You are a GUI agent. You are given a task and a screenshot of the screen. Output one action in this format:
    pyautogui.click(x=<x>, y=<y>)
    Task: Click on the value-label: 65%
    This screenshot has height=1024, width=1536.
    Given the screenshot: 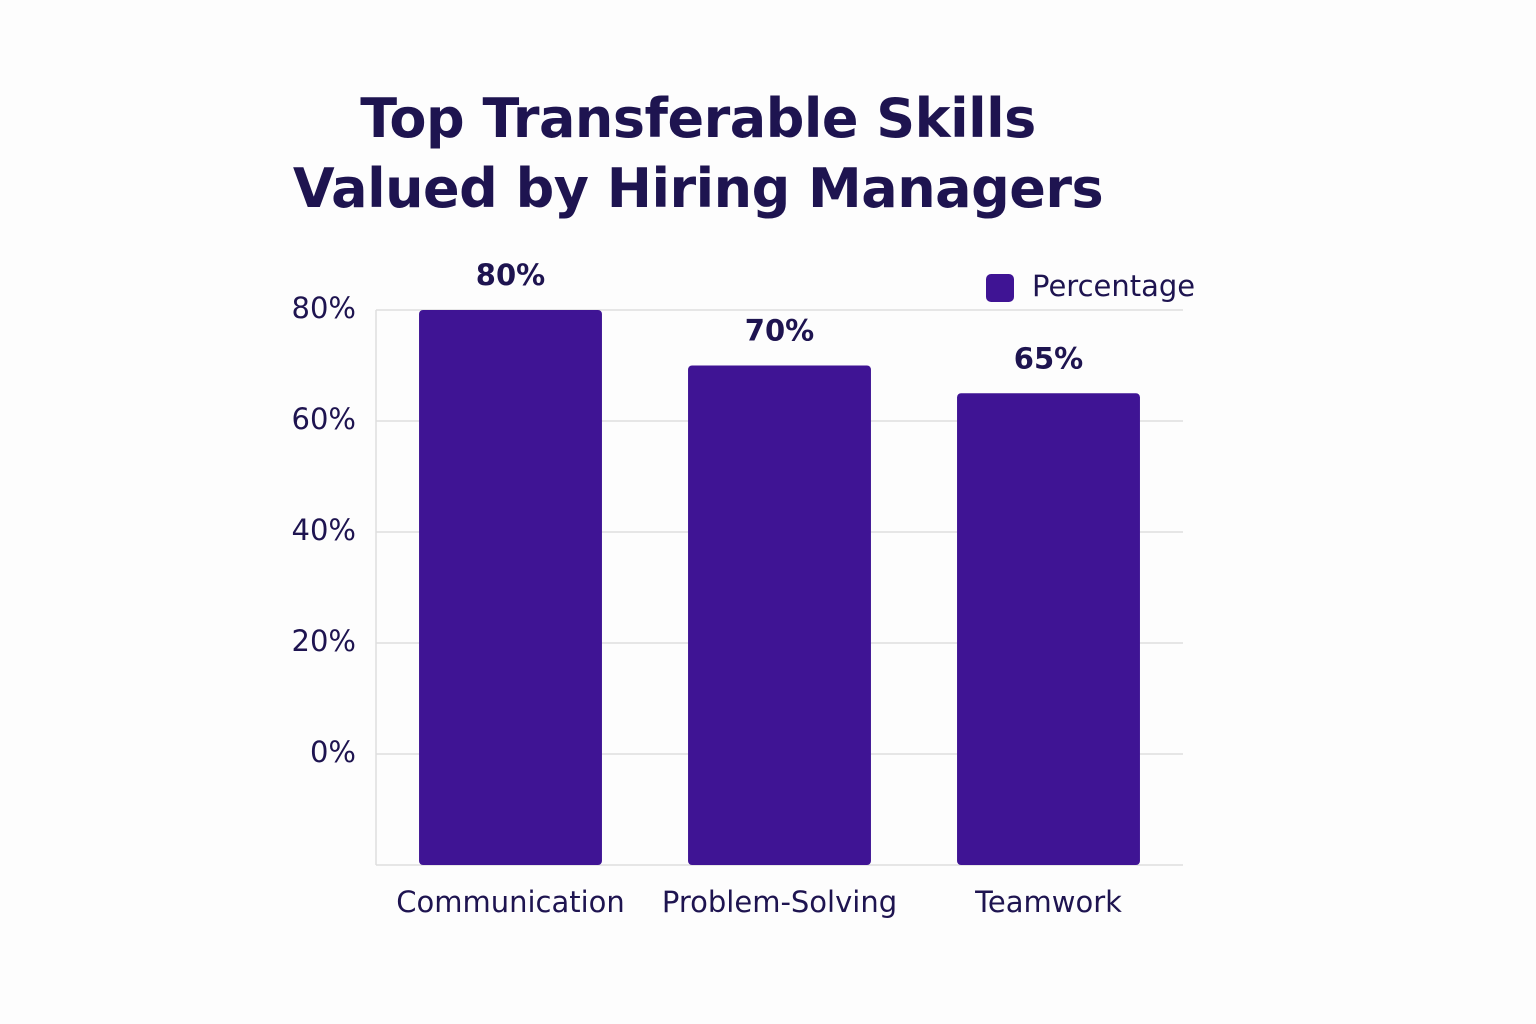 What is the action you would take?
    pyautogui.click(x=1048, y=358)
    